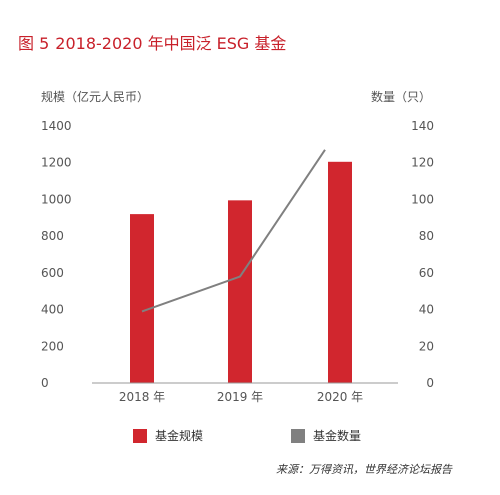  What do you see at coordinates (426, 346) in the screenshot?
I see `right-tick-label: 20` at bounding box center [426, 346].